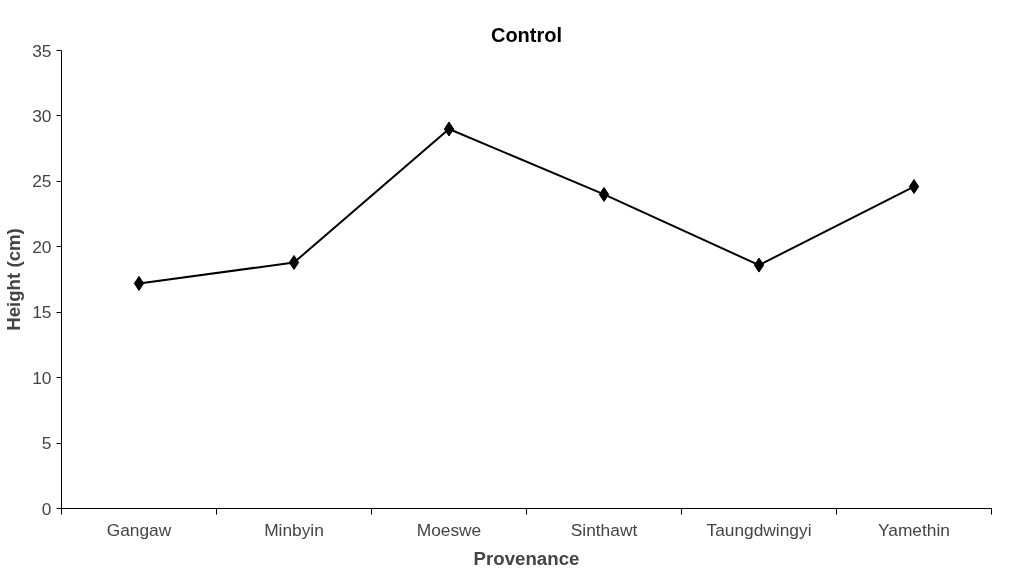  Describe the element at coordinates (139, 529) in the screenshot. I see `x-tick-label: Gangaw` at that location.